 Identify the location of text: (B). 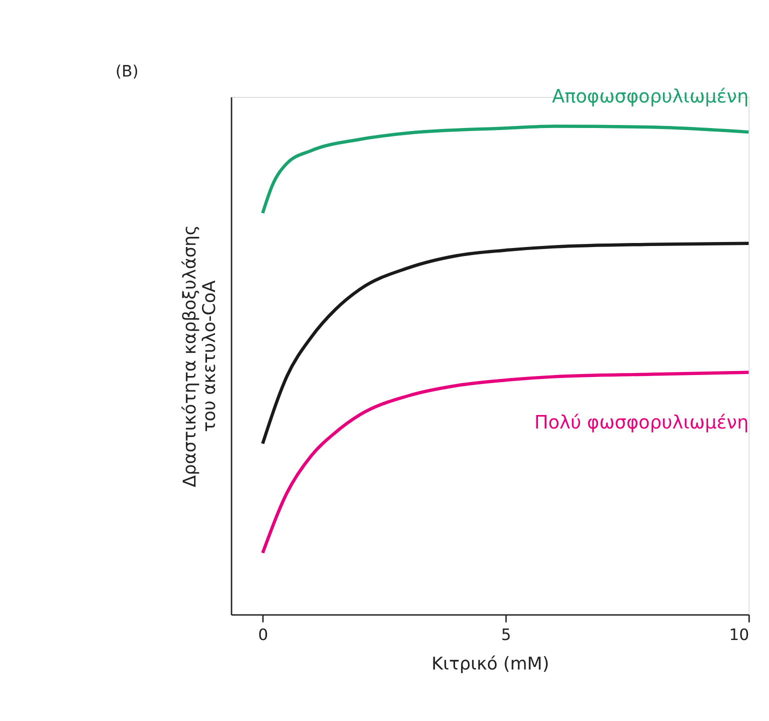
(127, 71).